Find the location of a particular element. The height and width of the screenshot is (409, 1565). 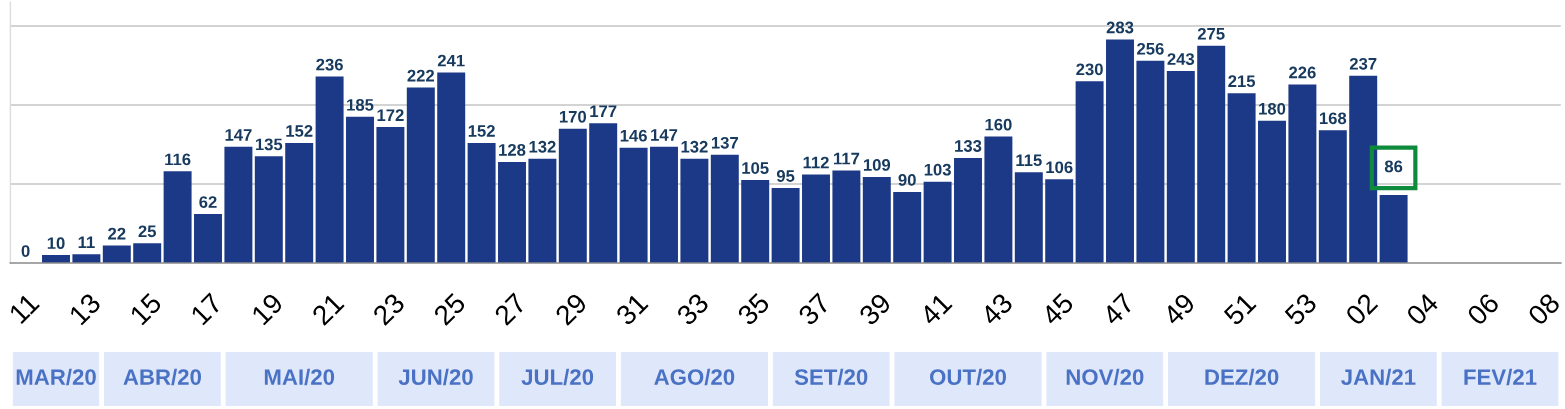

data-label: 115 is located at coordinates (1029, 160).